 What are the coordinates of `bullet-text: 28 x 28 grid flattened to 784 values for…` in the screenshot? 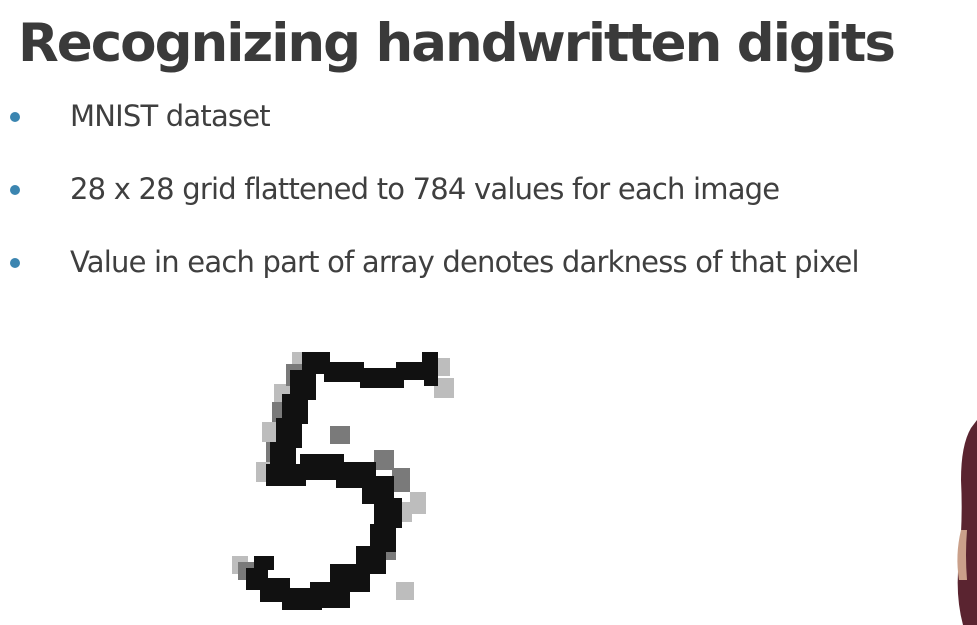 It's located at (425, 189).